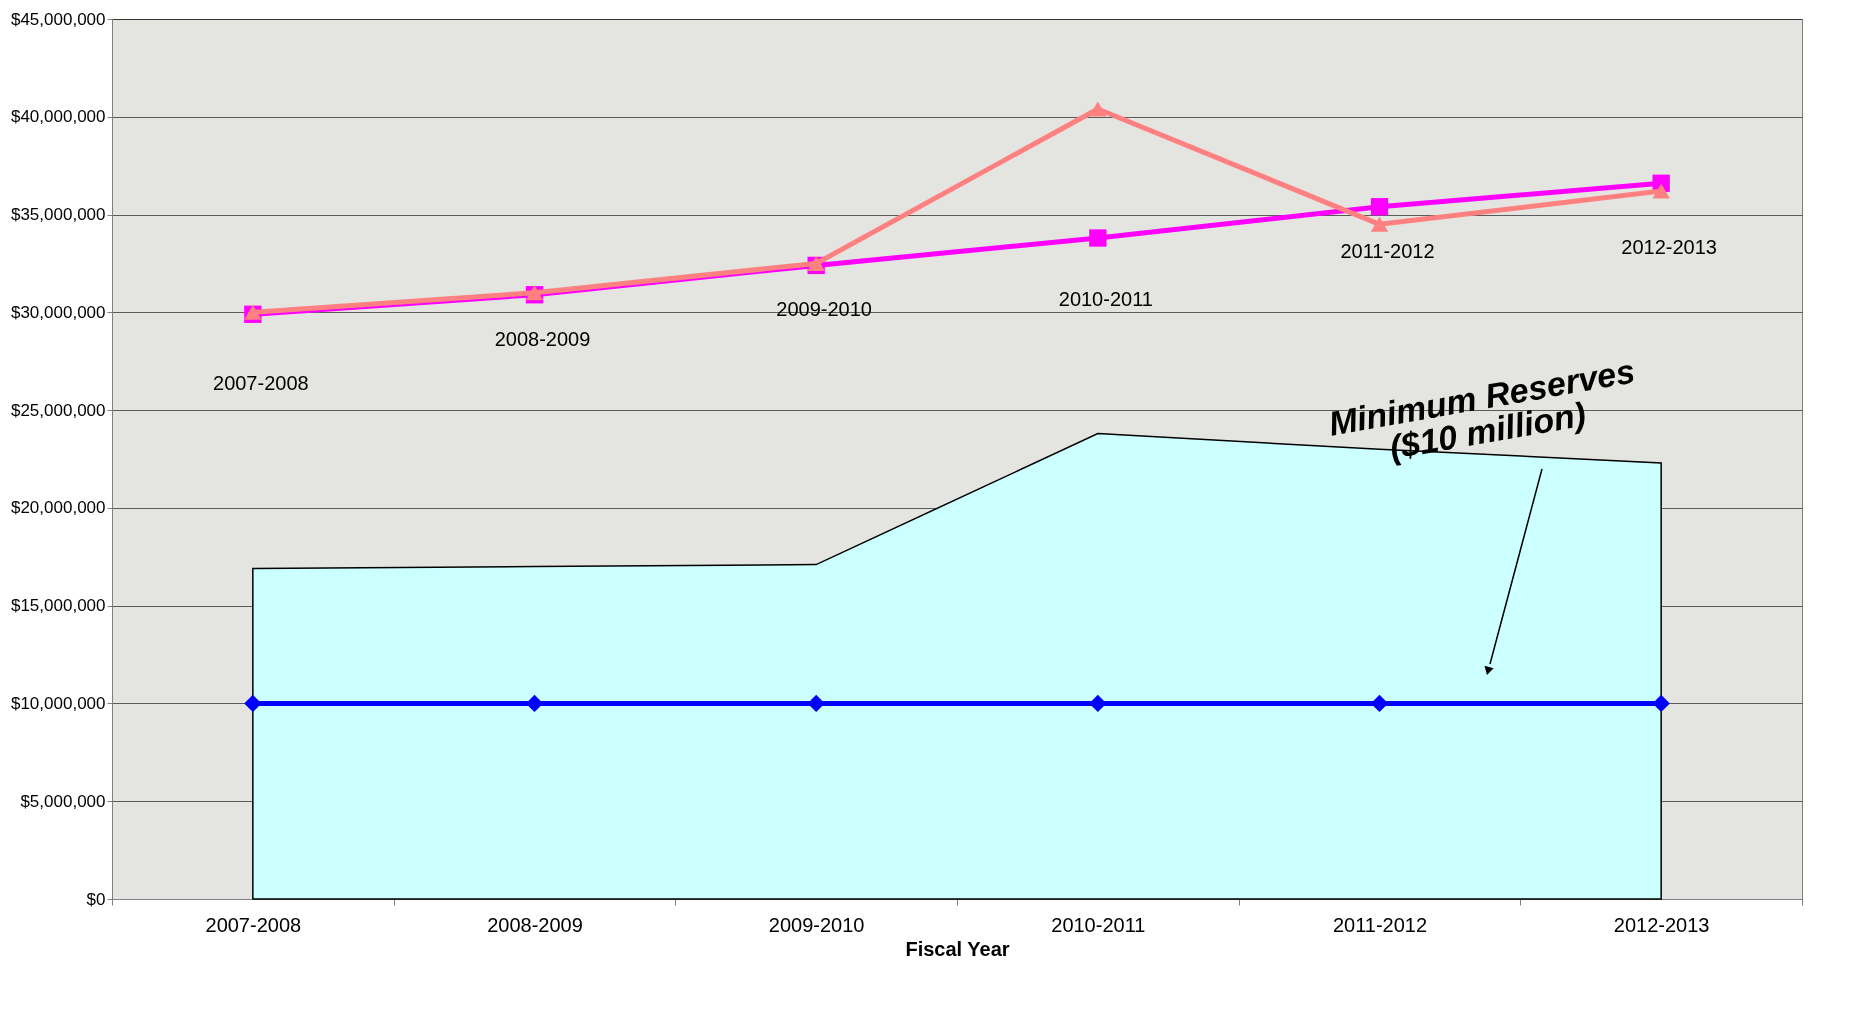 The image size is (1865, 1021). I want to click on y-tick-label: $40,000,000, so click(58, 117).